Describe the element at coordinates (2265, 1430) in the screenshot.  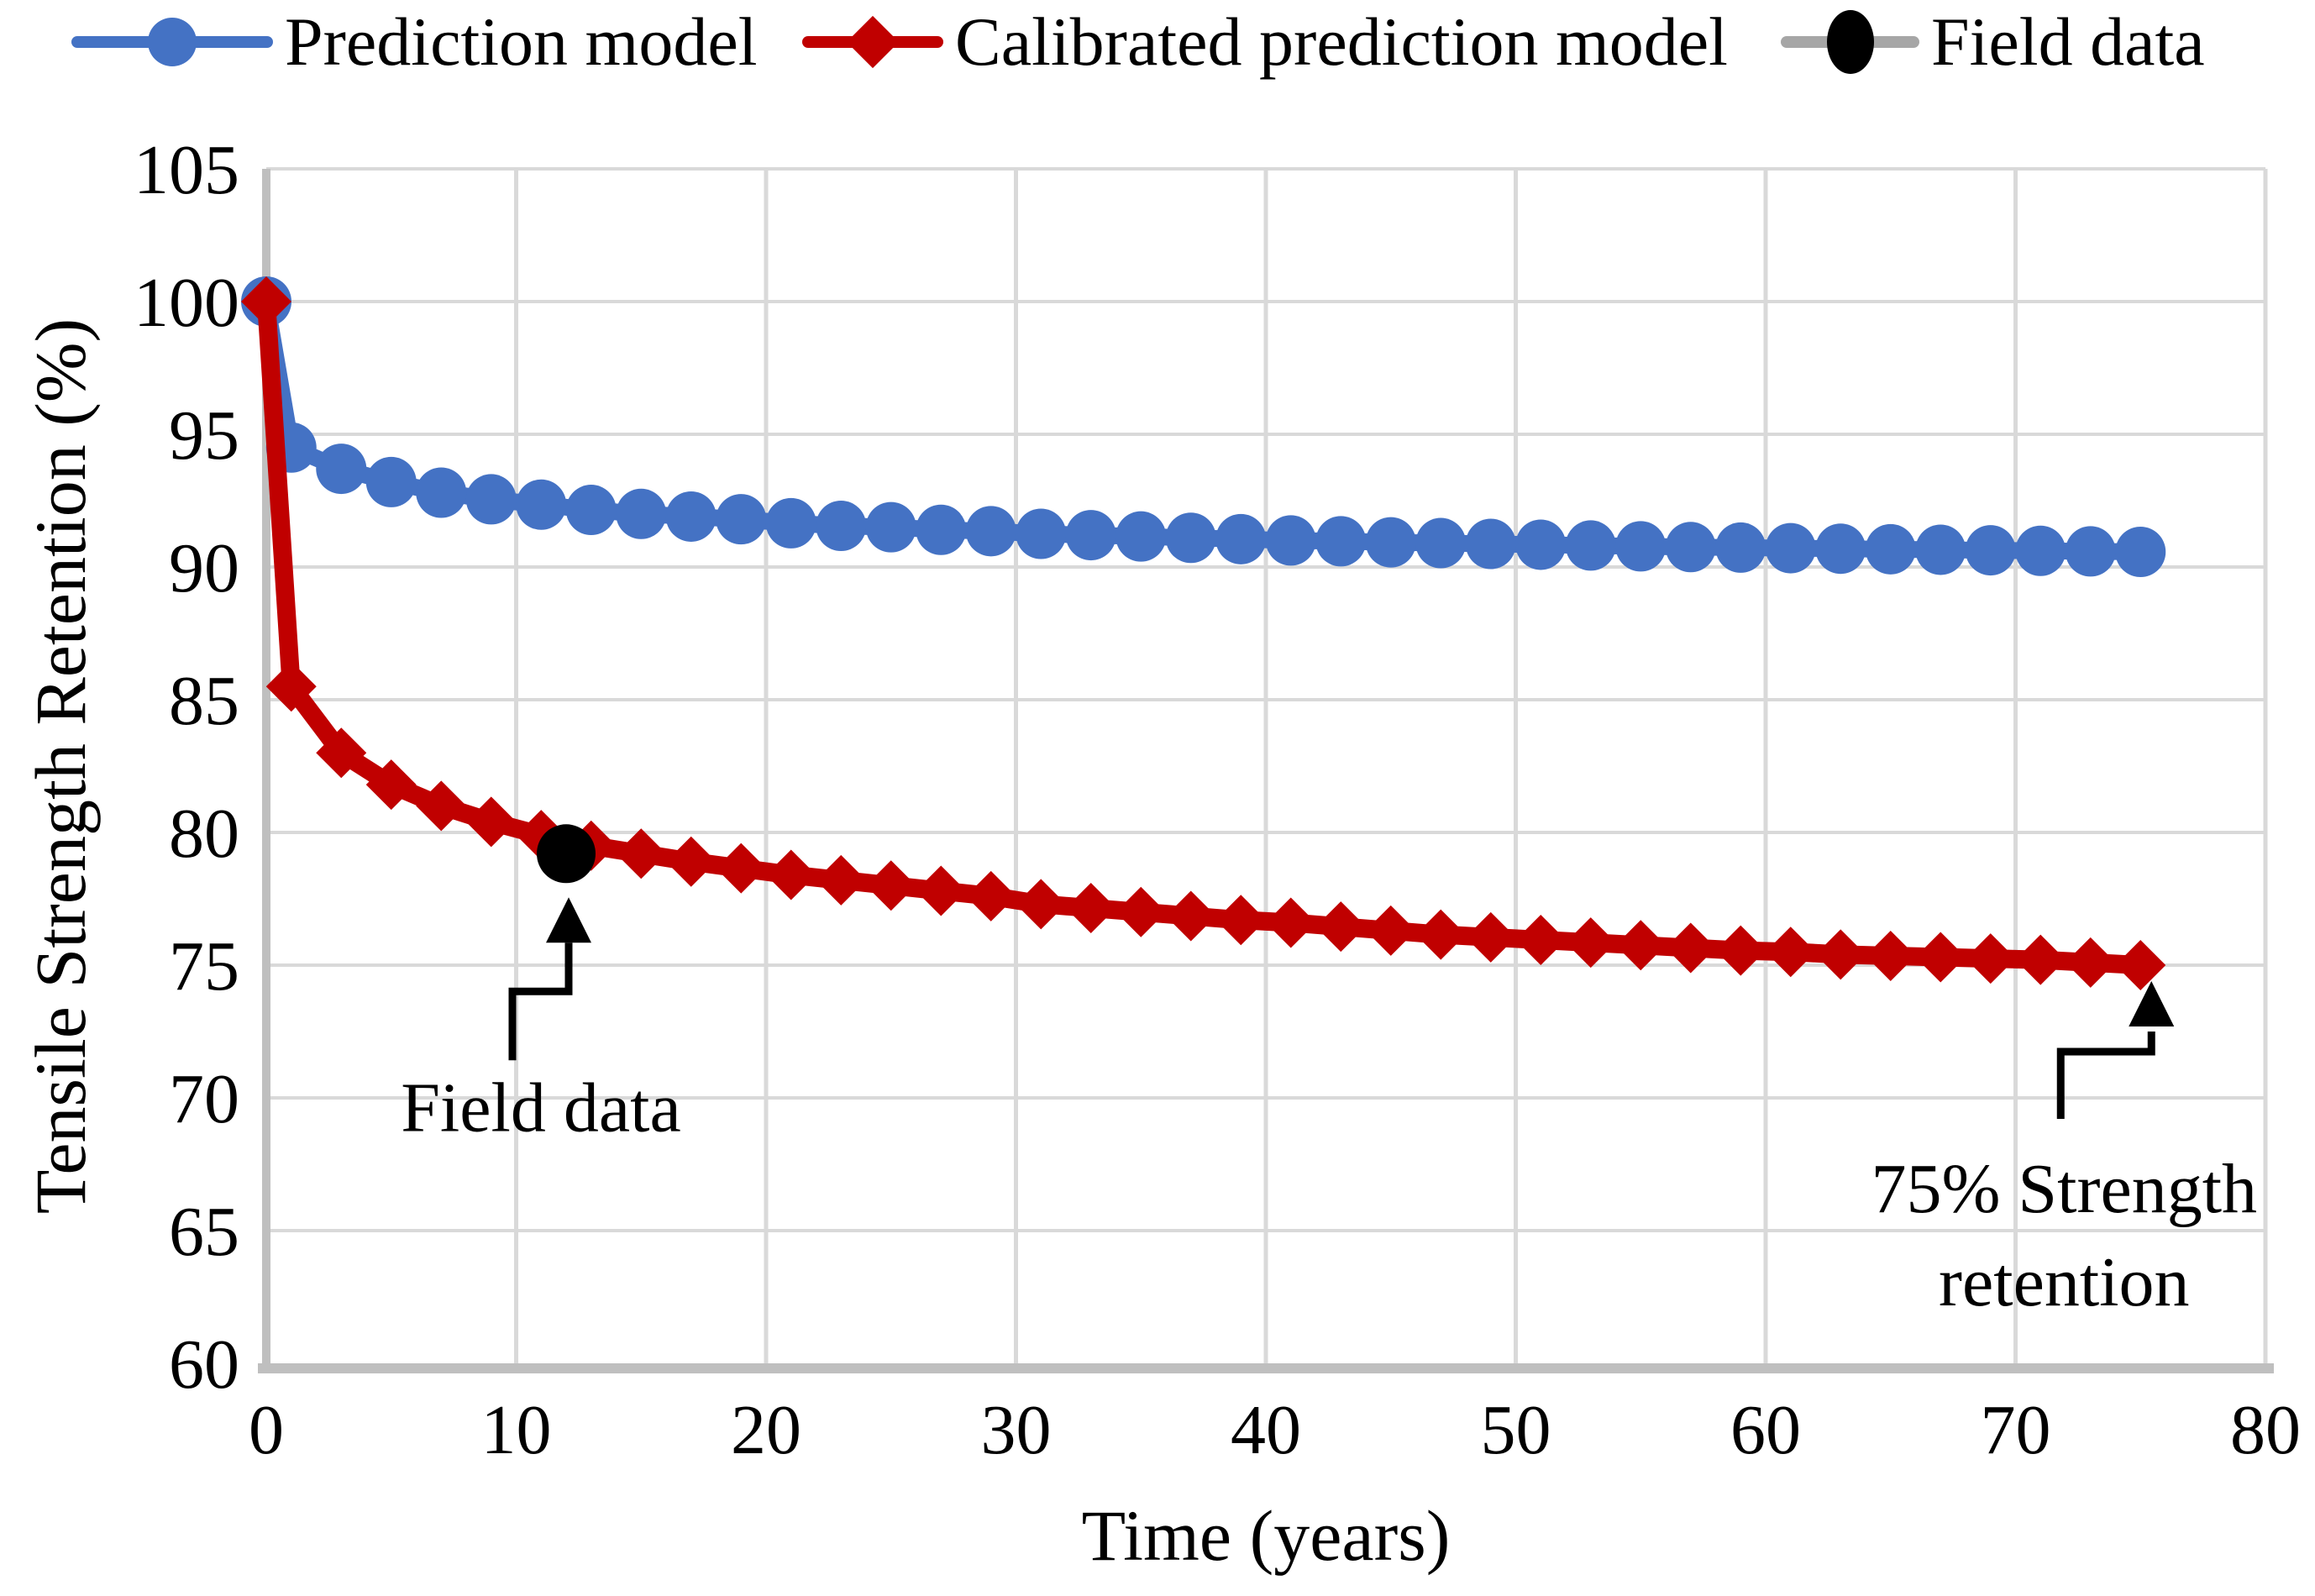
I see `x-tick-label: 80` at that location.